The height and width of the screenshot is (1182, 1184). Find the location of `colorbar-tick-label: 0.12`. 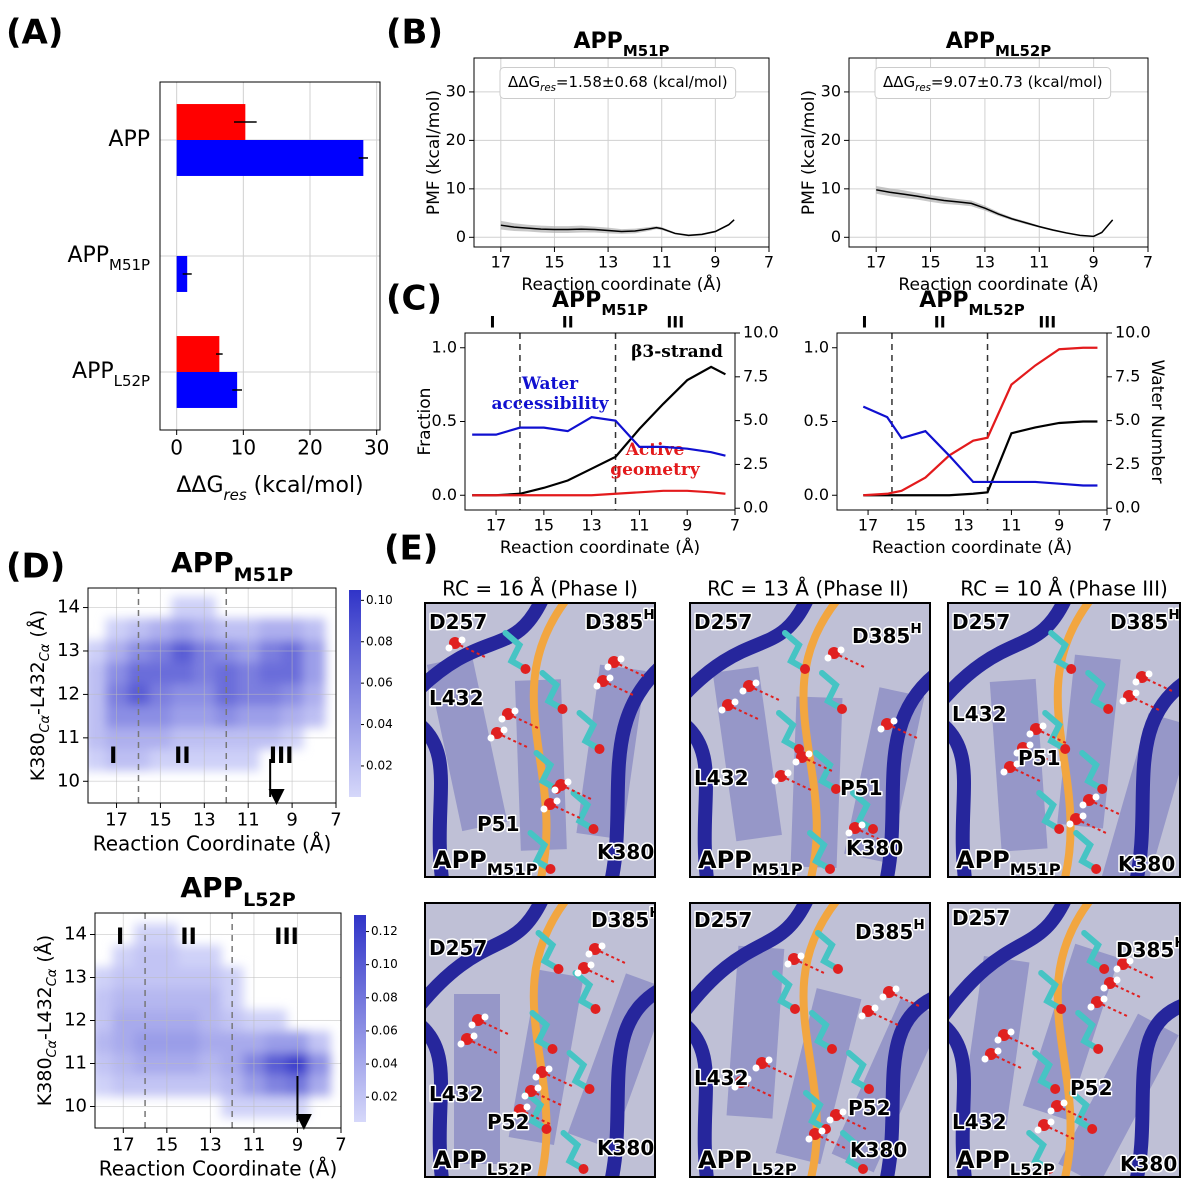

colorbar-tick-label: 0.12 is located at coordinates (384, 931).